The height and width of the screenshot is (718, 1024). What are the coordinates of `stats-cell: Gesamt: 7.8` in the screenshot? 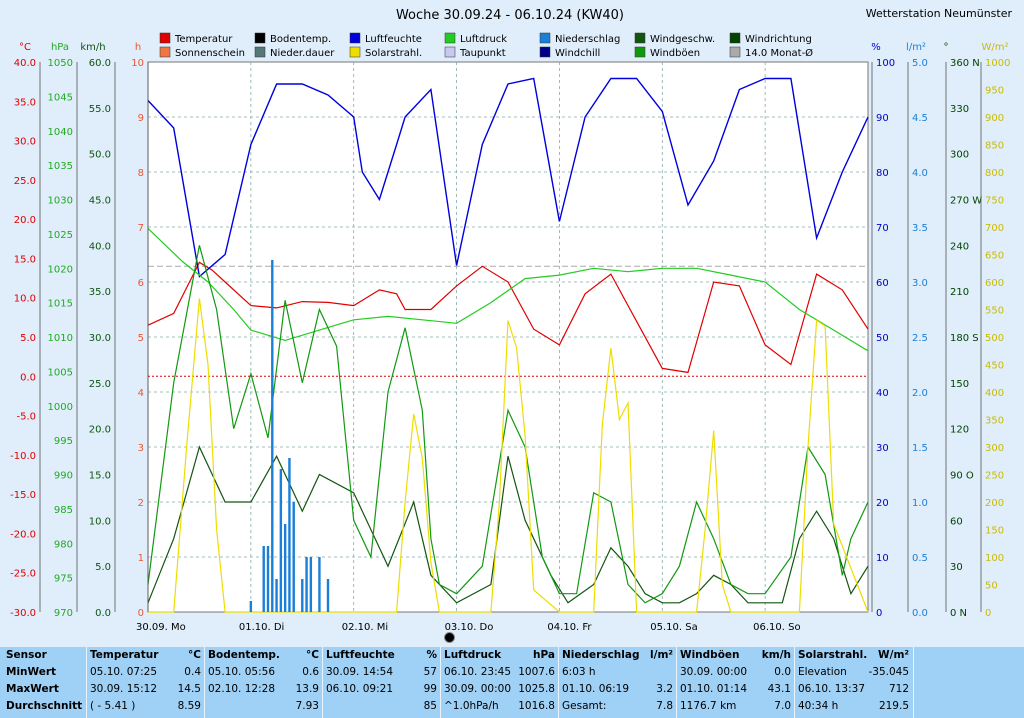 It's located at (619, 706).